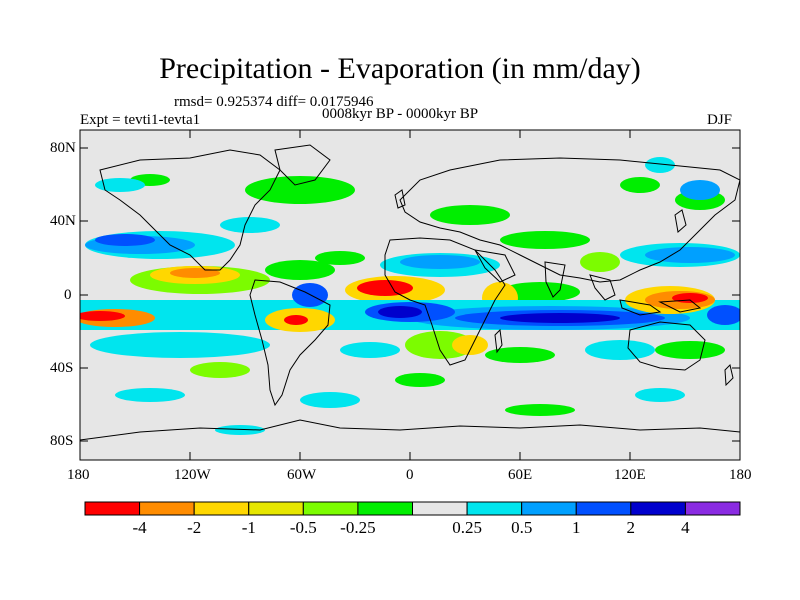 This screenshot has height=600, width=800. Describe the element at coordinates (62, 441) in the screenshot. I see `lat-label-80s: 80S` at that location.